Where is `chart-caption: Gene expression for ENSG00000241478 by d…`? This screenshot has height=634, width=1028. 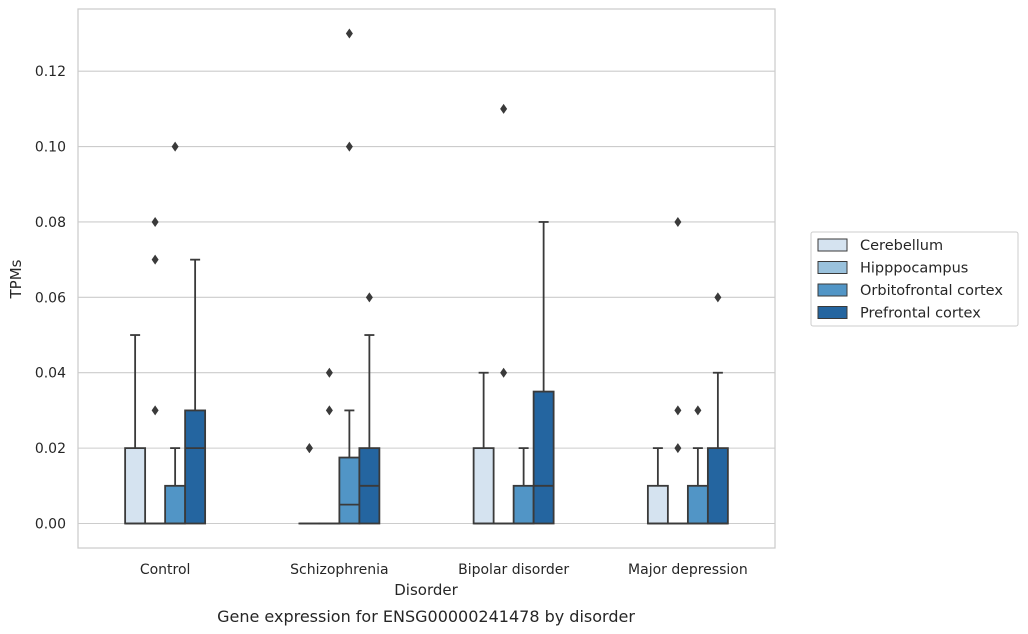
chart-caption: Gene expression for ENSG00000241478 by d… is located at coordinates (426, 616).